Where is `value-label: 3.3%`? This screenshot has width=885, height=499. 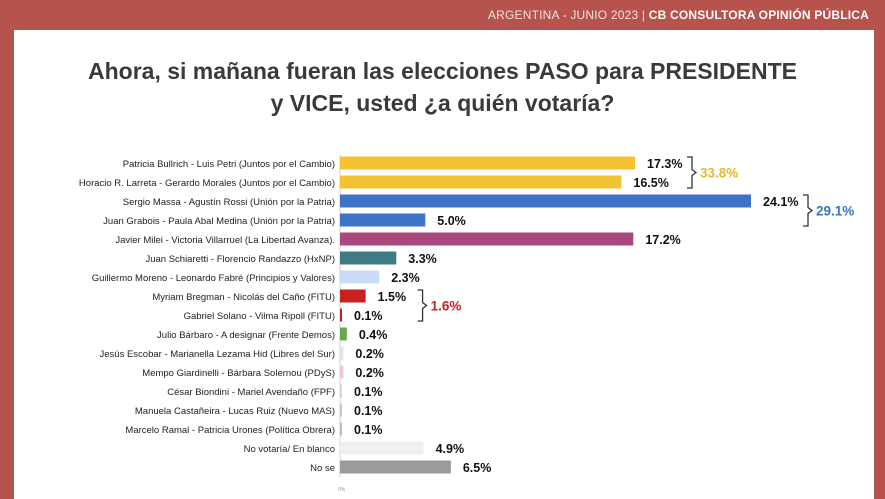
value-label: 3.3% is located at coordinates (422, 259).